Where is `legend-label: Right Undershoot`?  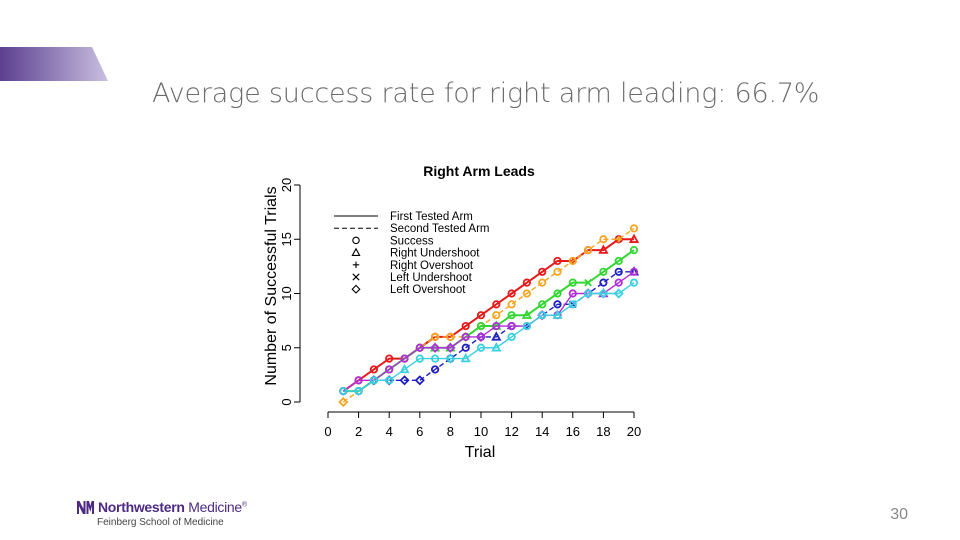 legend-label: Right Undershoot is located at coordinates (435, 254).